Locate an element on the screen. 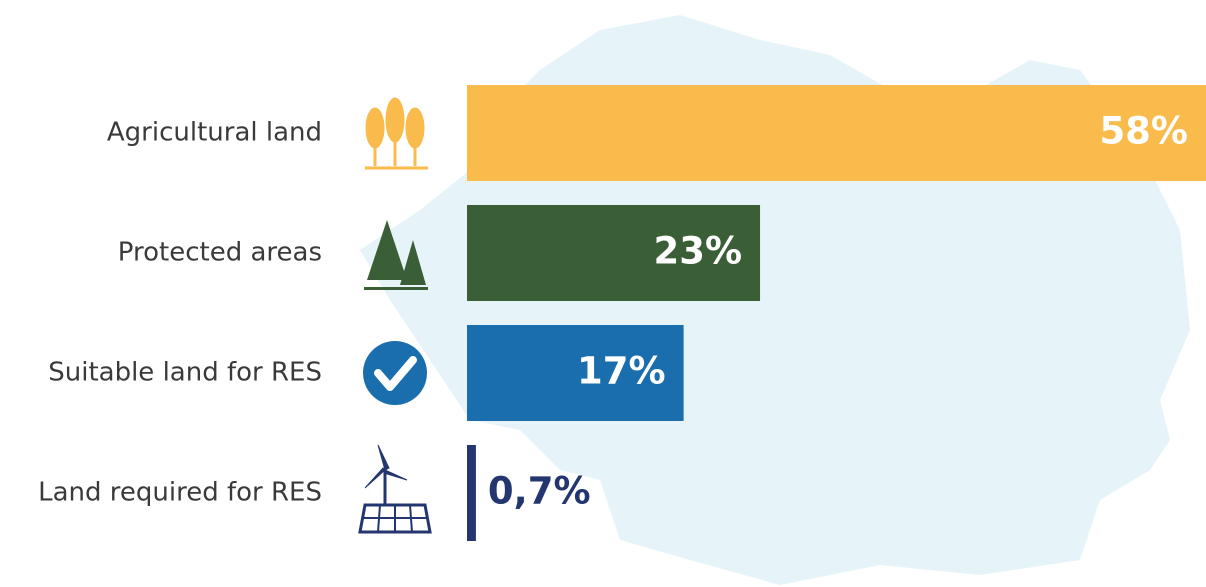 The height and width of the screenshot is (587, 1206). category-label: Land required for RES is located at coordinates (180, 493).